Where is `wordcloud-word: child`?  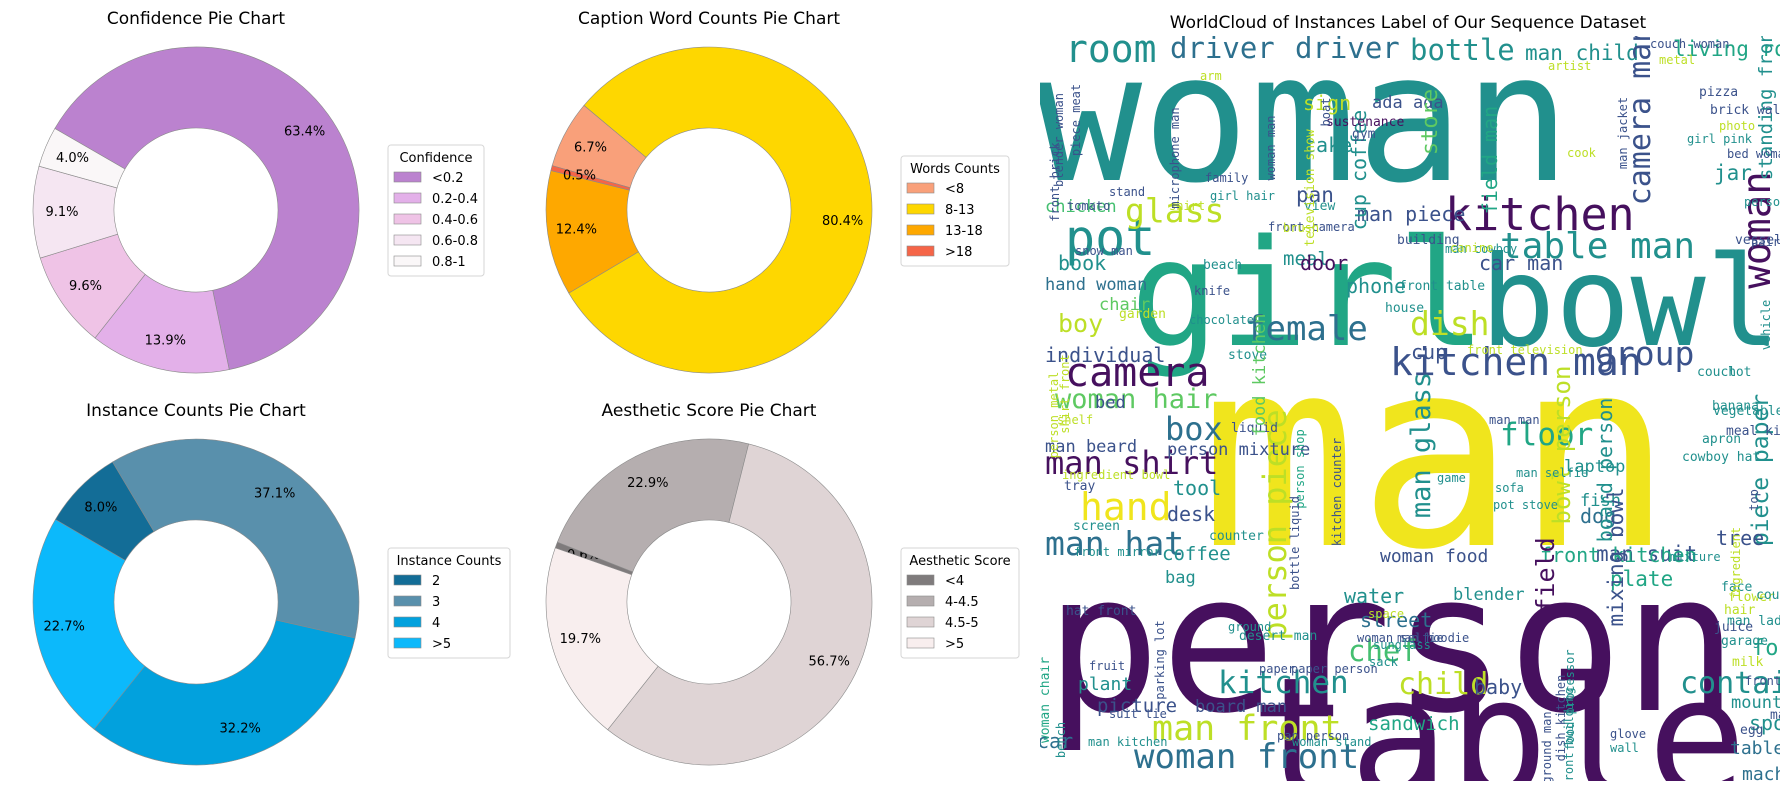
wordcloud-word: child is located at coordinates (1443, 684).